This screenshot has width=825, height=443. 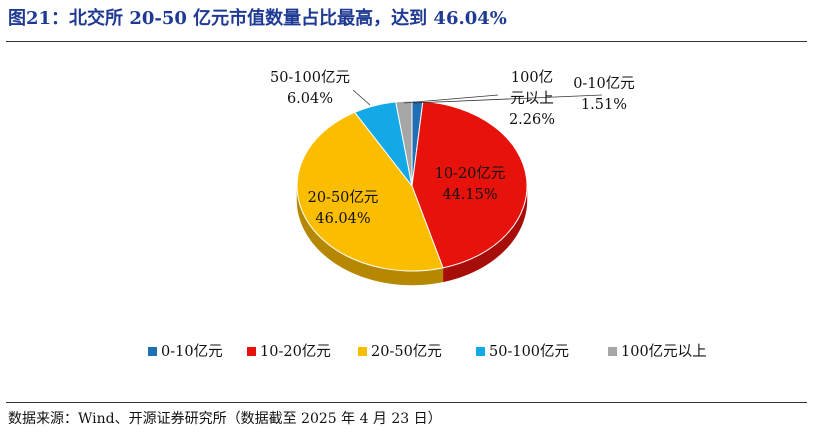 I want to click on legend-label-4: 100亿元以上, so click(x=664, y=351).